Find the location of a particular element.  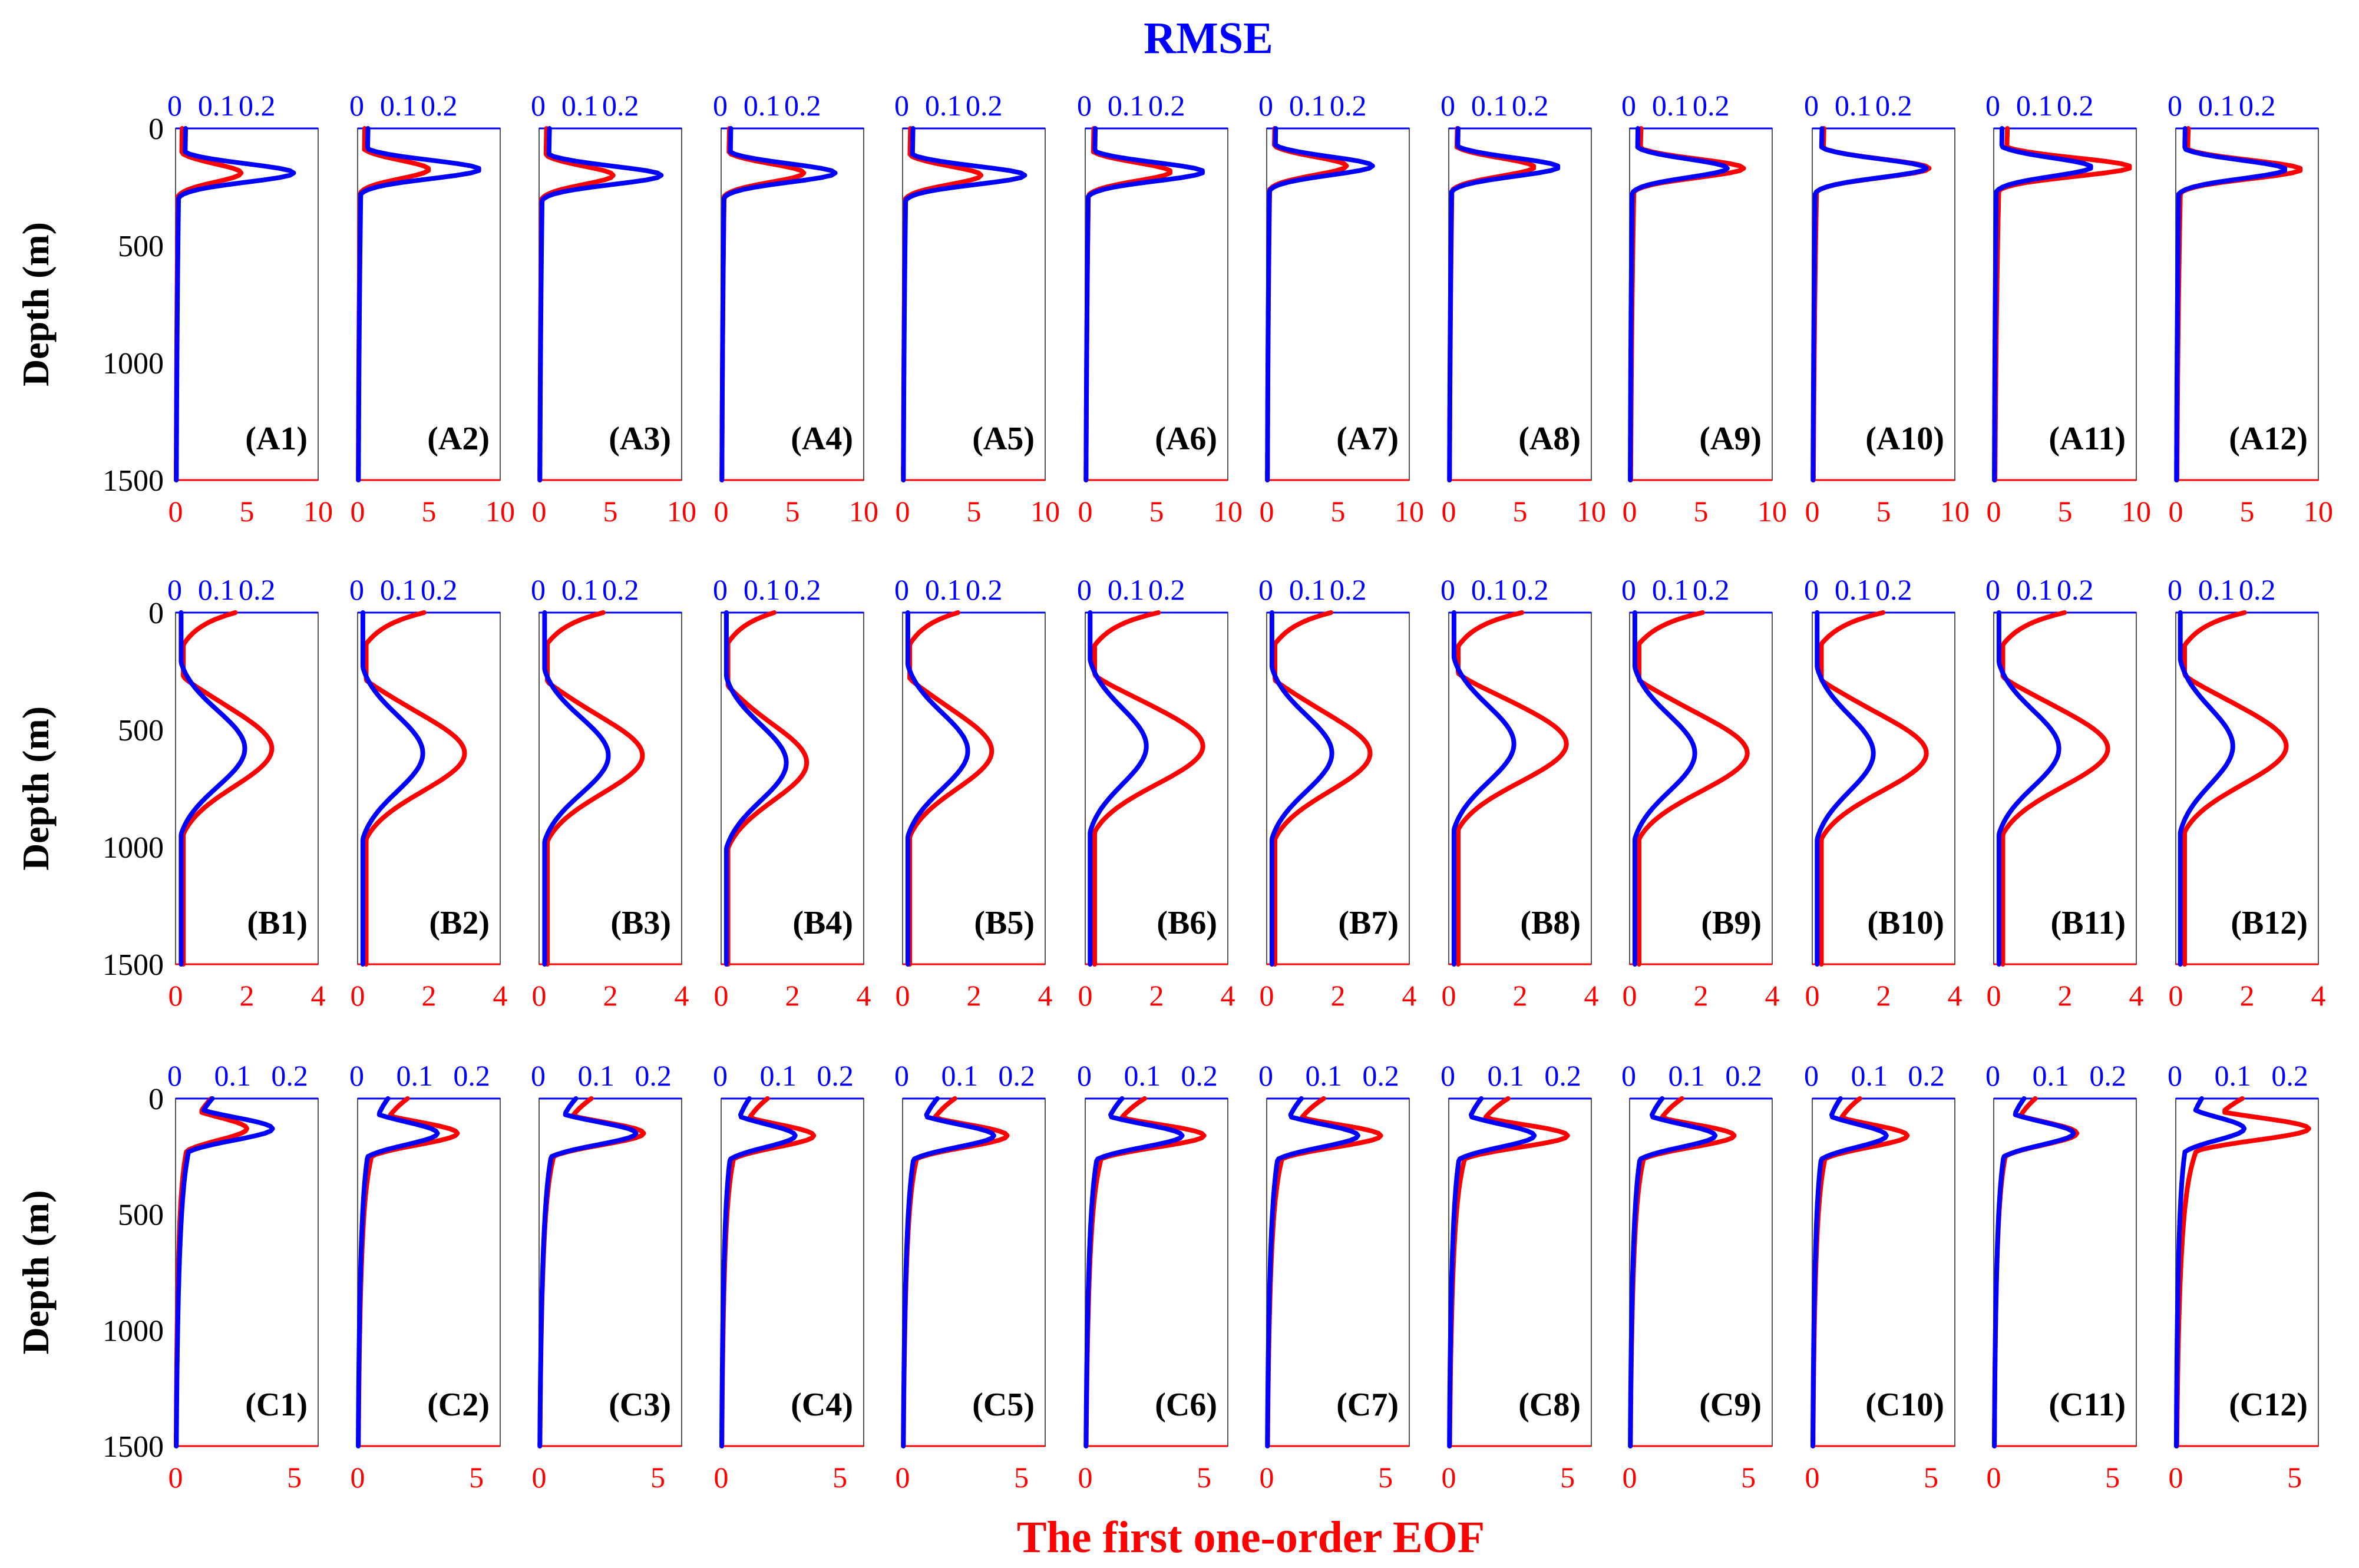

panel-label: (B11) is located at coordinates (2088, 923).